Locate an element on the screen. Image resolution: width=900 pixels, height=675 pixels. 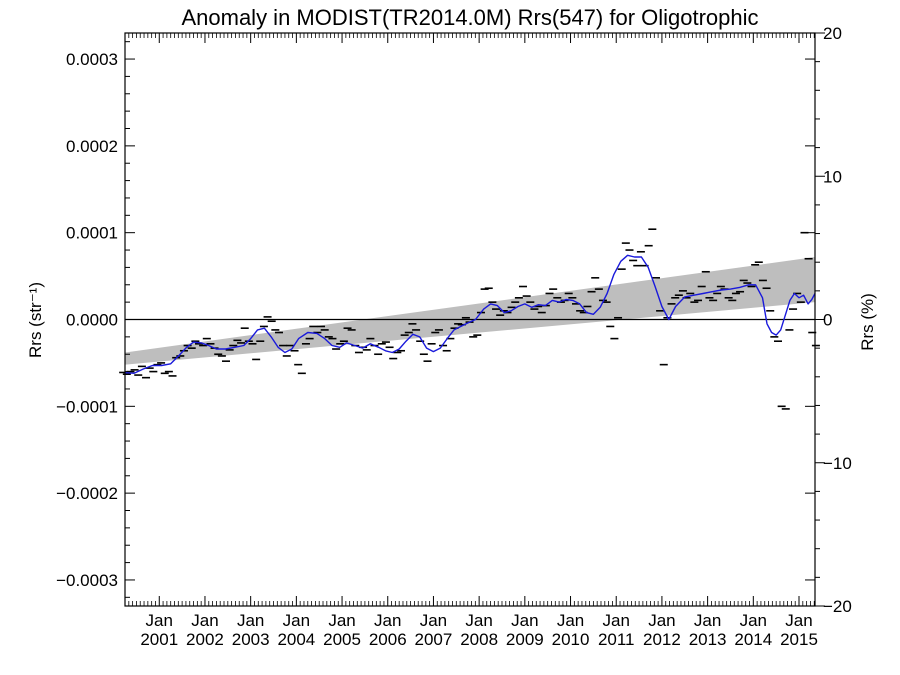
y2-axis-label: Rrs (%) is located at coordinates (867, 322).